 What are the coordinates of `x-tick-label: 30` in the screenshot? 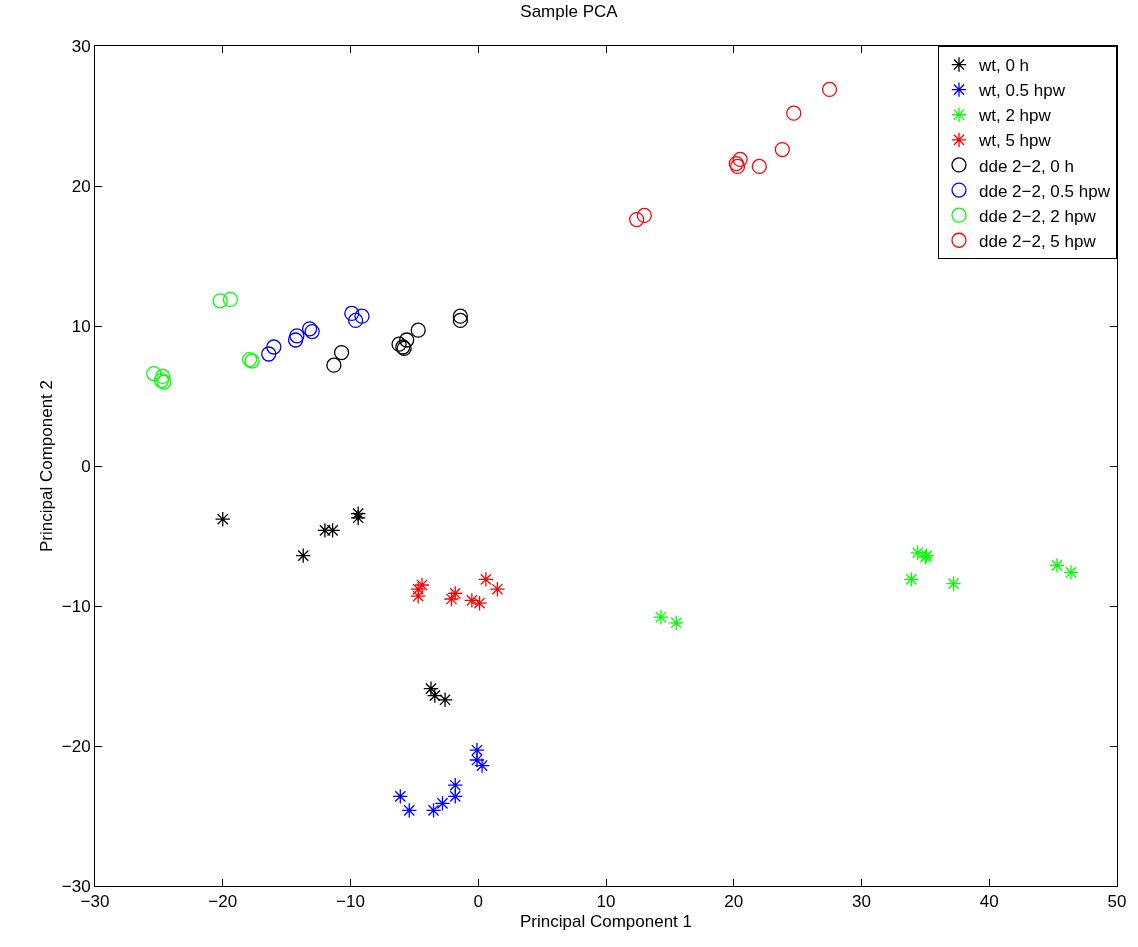 It's located at (861, 902).